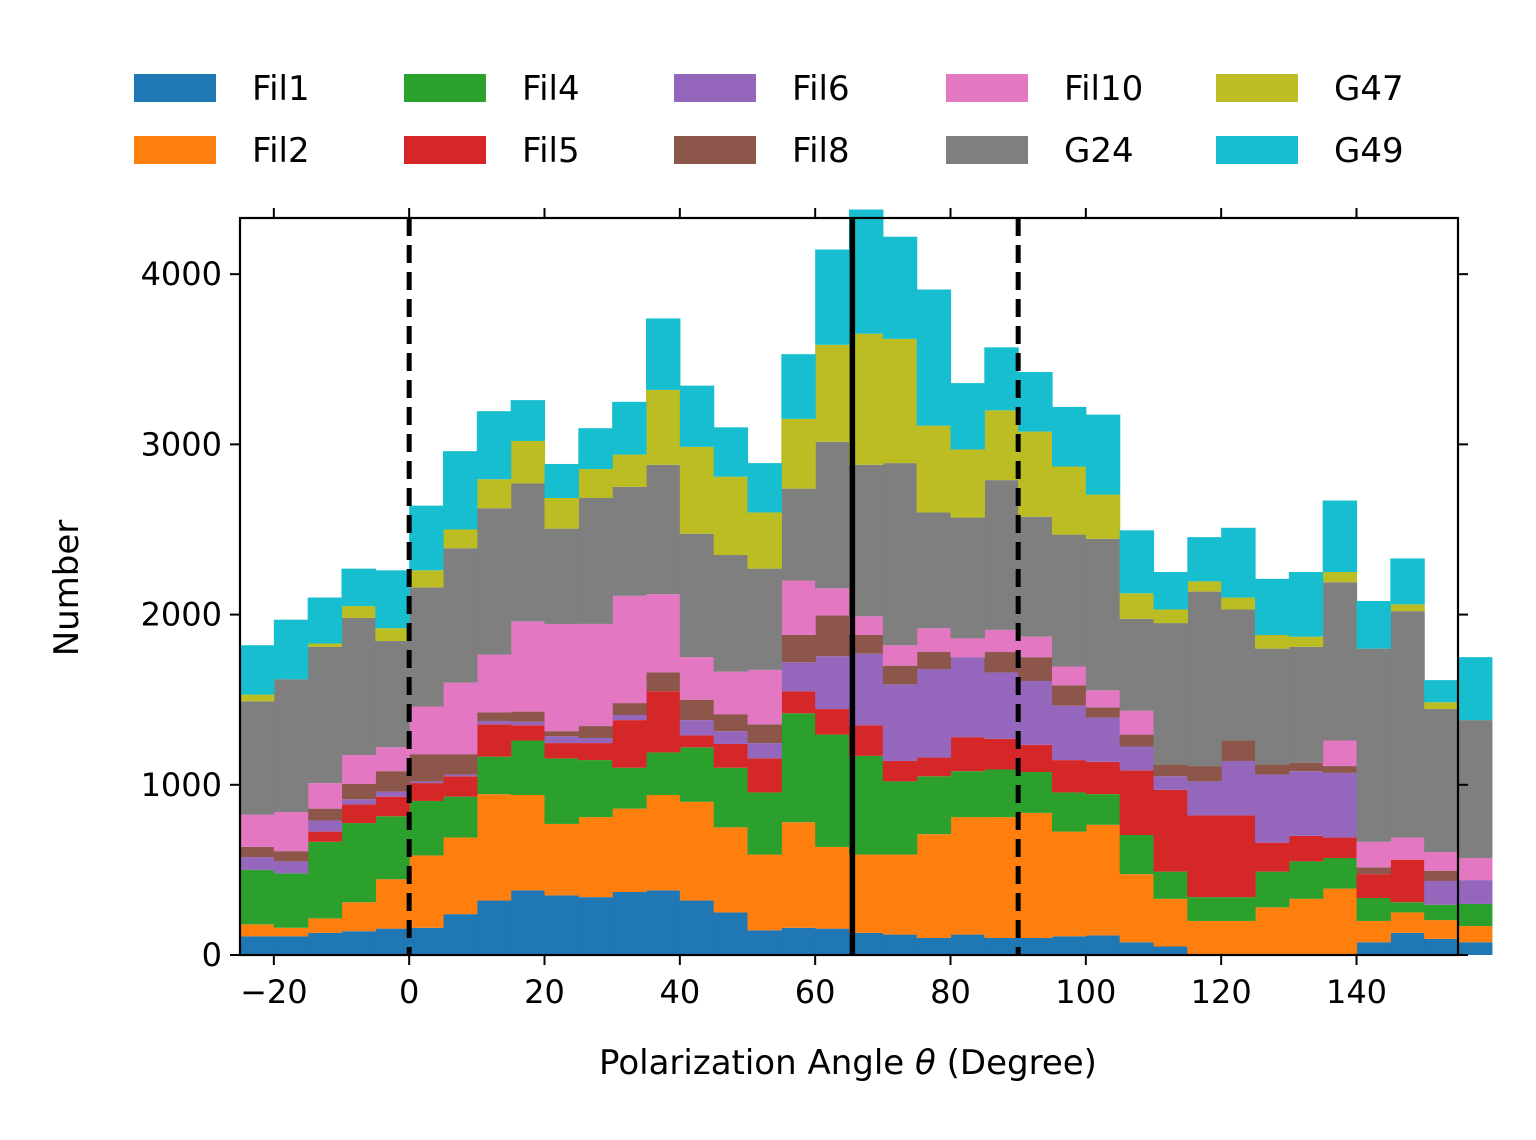  What do you see at coordinates (821, 89) in the screenshot?
I see `legend-label: Fil6` at bounding box center [821, 89].